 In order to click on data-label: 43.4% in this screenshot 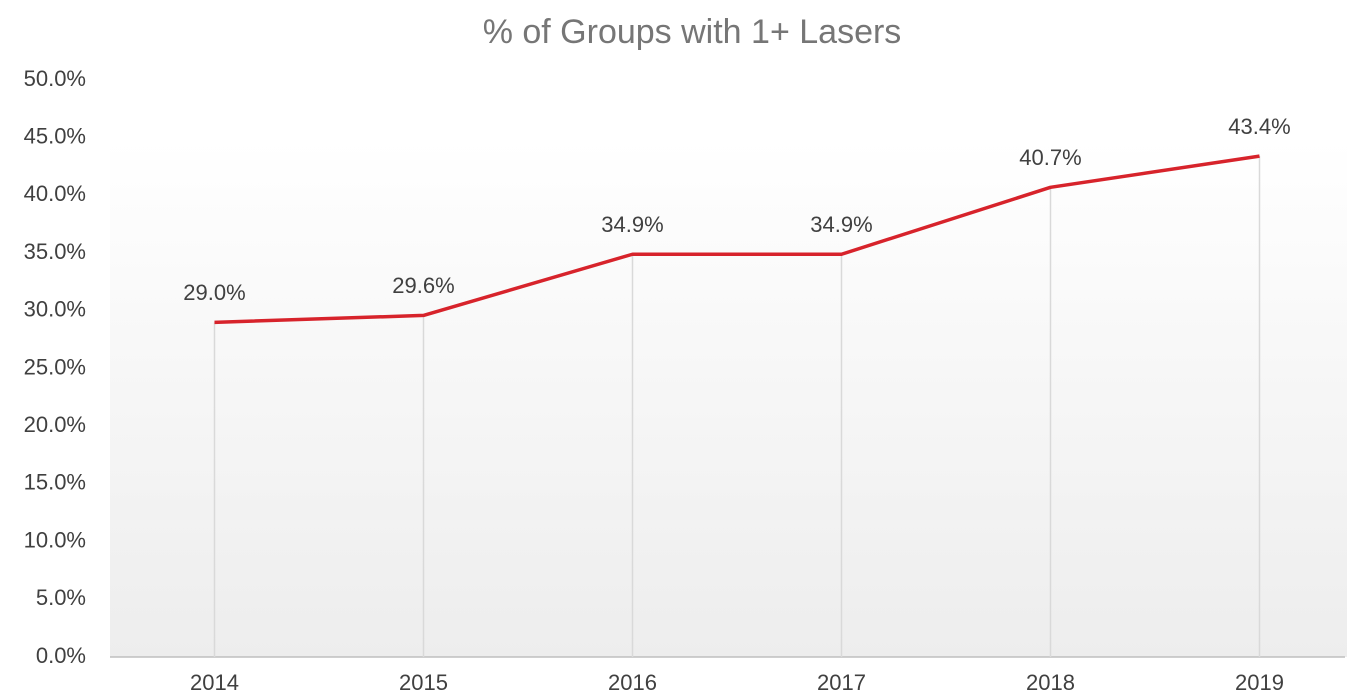, I will do `click(1259, 126)`.